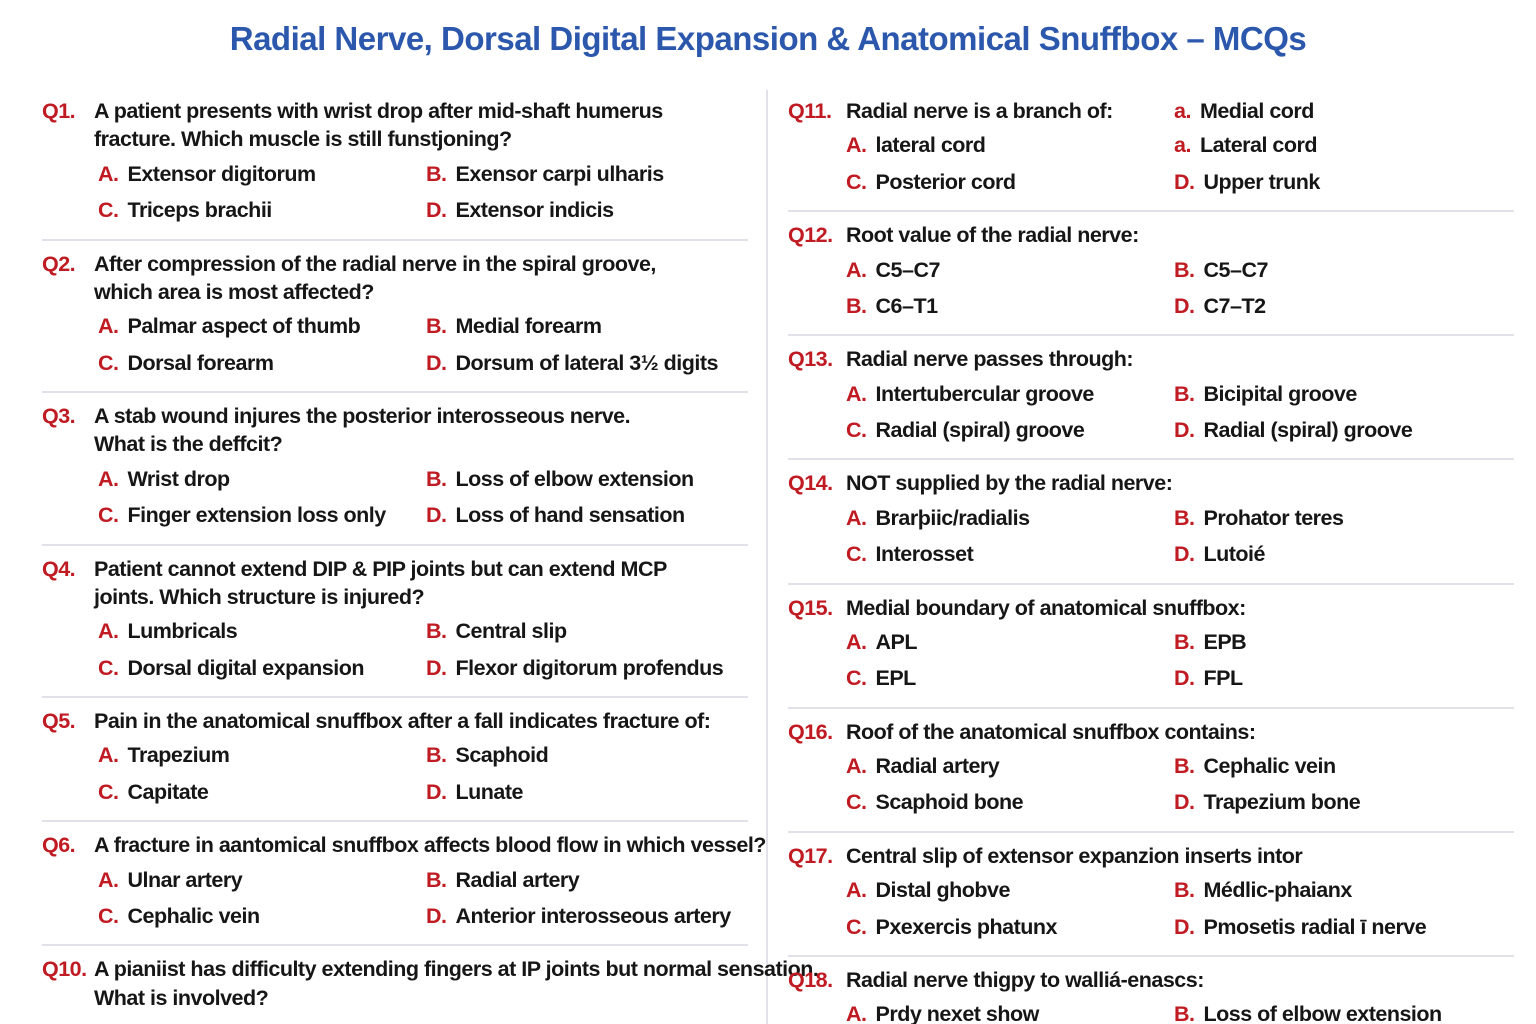 This screenshot has width=1536, height=1024. What do you see at coordinates (59, 845) in the screenshot?
I see `question-number: Q6.` at bounding box center [59, 845].